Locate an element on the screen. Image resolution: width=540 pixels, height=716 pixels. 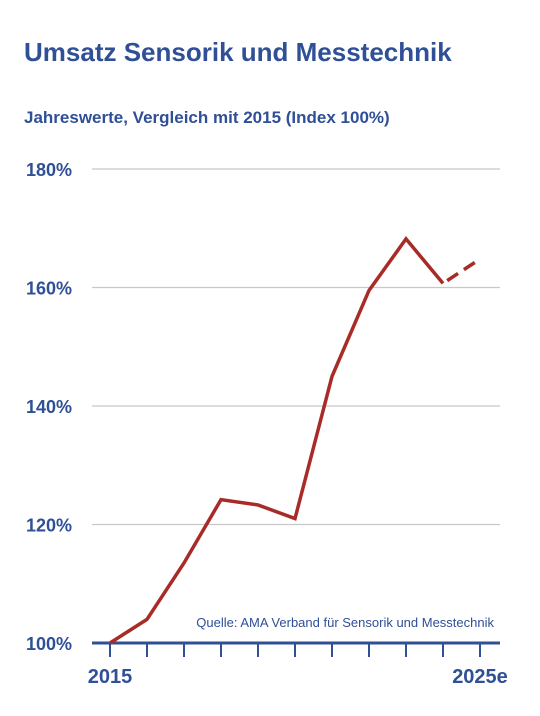
x-tick-label: 2025e is located at coordinates (480, 677).